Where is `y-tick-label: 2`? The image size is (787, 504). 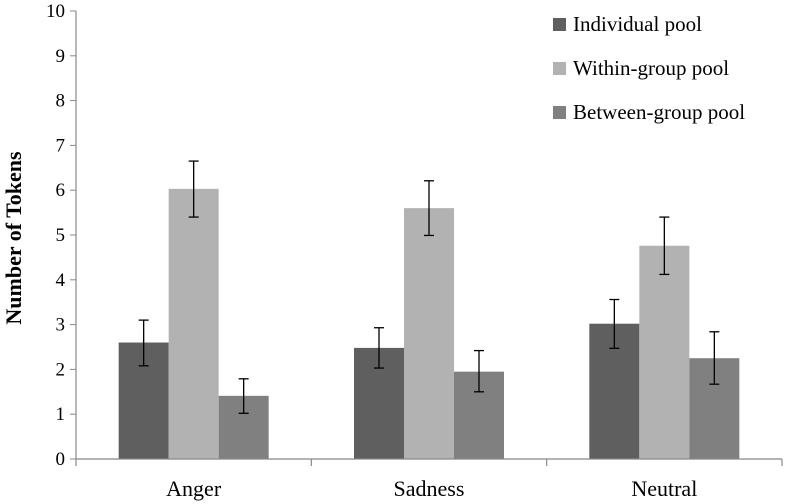
y-tick-label: 2 is located at coordinates (61, 369).